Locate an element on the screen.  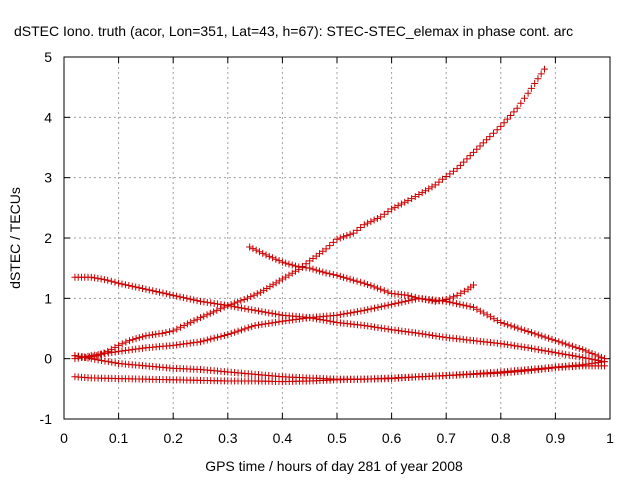
x-tick-label: 1 is located at coordinates (610, 438).